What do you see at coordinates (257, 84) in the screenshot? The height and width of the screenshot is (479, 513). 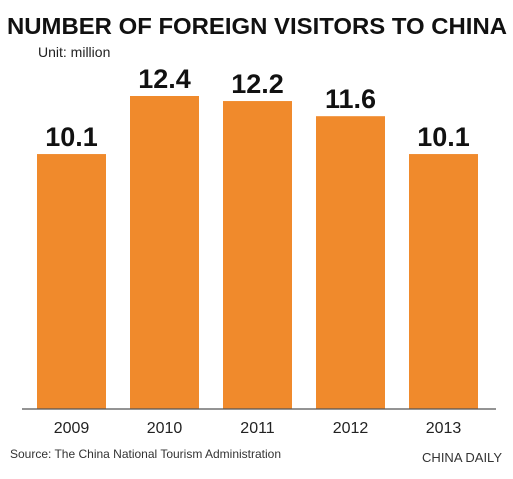 I see `value-label-2011: 12.2` at bounding box center [257, 84].